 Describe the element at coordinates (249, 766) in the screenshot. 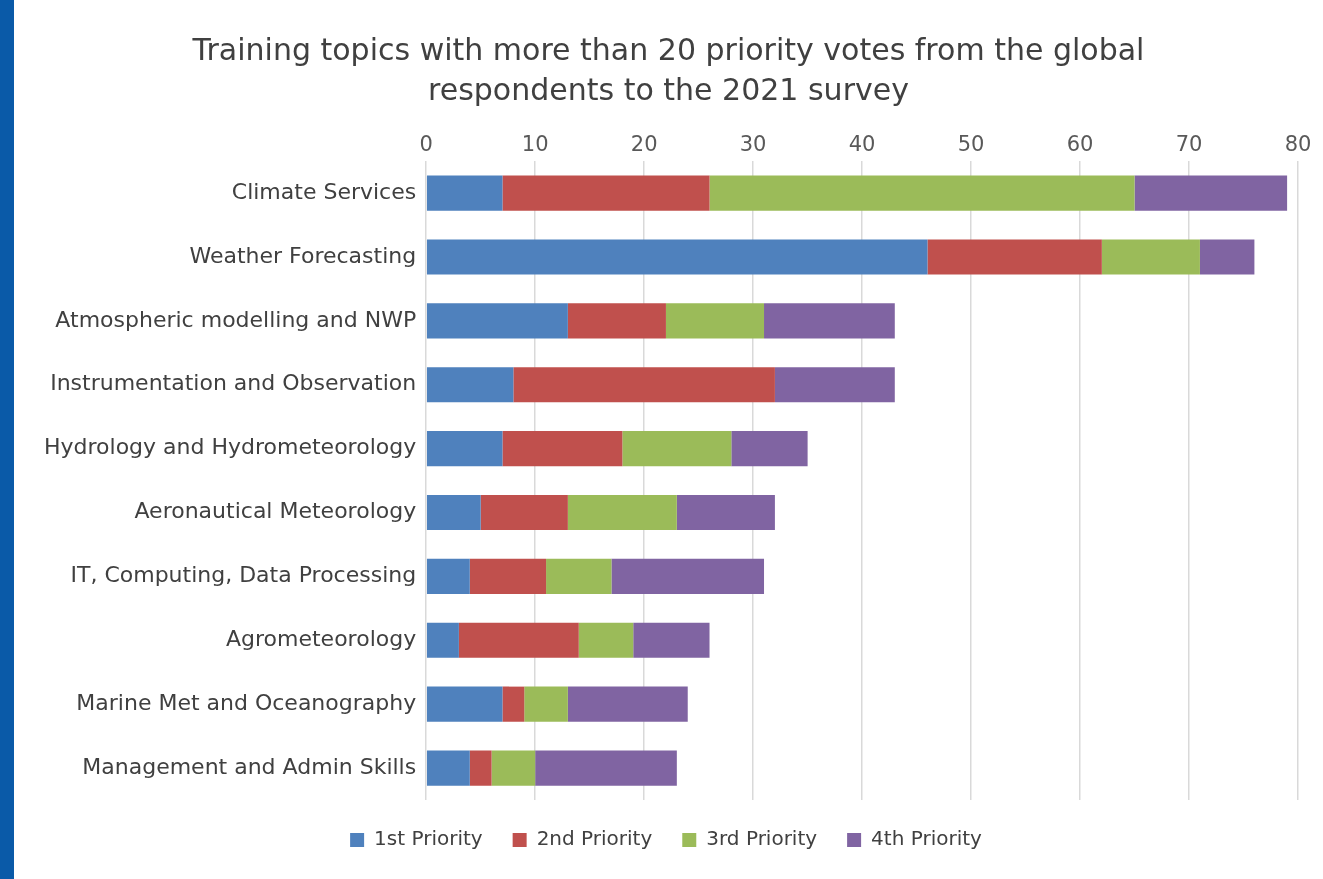

I see `y-tick-label: Management and Admin Skills` at that location.